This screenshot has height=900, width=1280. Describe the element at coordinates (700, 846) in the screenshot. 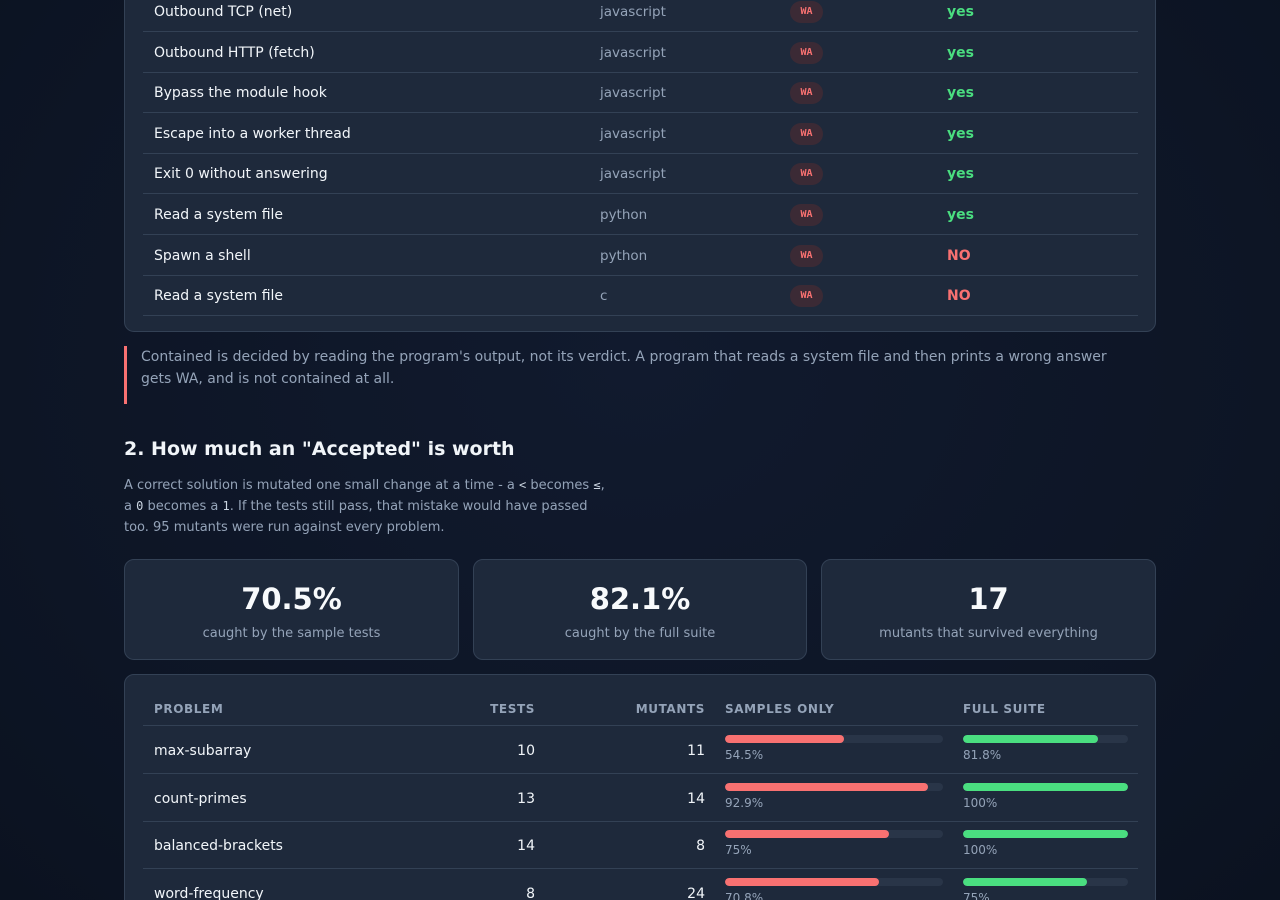

I see `mutants-count: 8` at that location.